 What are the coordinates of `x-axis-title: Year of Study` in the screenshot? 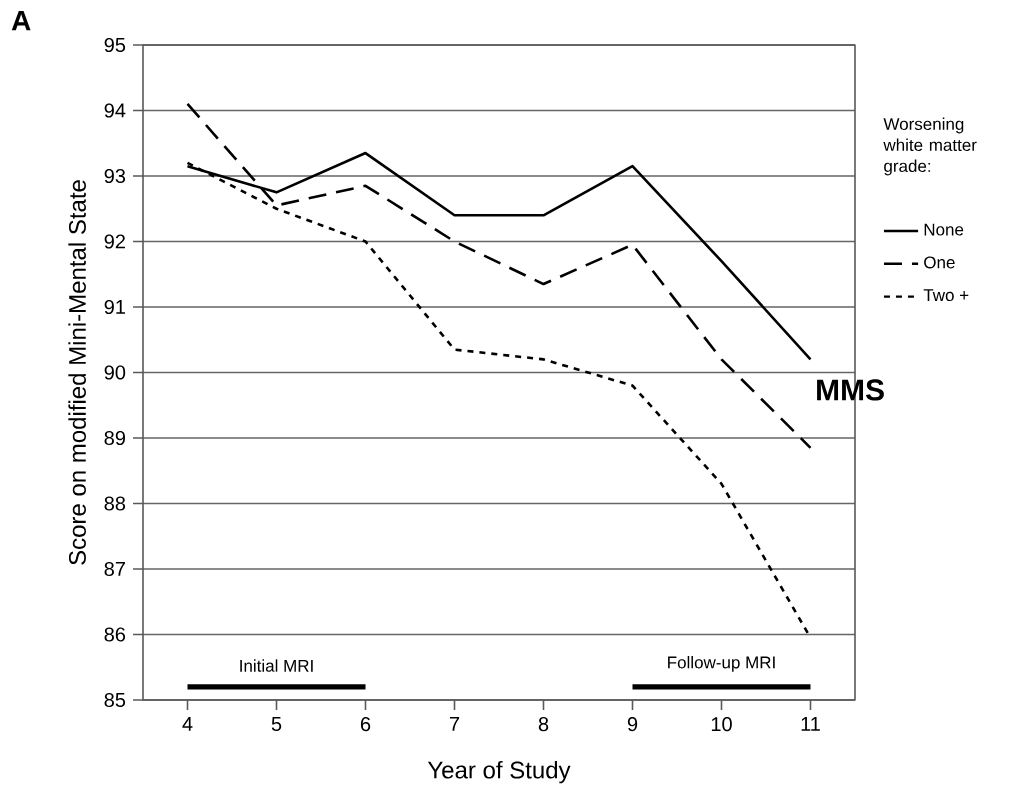 It's located at (499, 772).